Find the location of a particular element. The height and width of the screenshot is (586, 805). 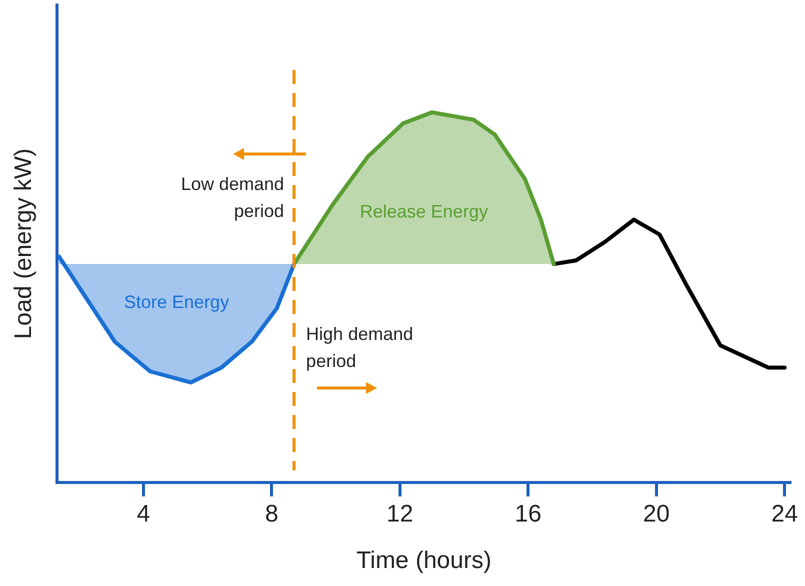

annotation: Low demand period is located at coordinates (232, 197).